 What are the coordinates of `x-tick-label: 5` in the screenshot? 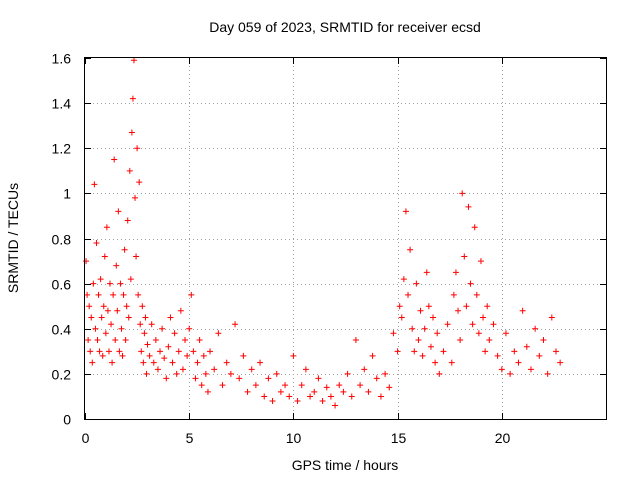 It's located at (190, 438).